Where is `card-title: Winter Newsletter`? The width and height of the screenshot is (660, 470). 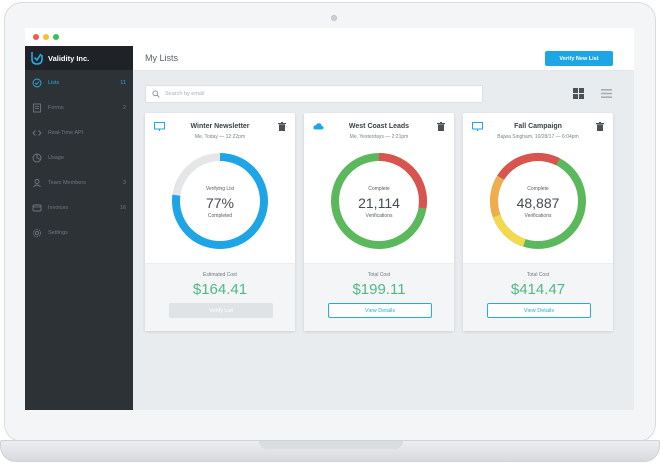 card-title: Winter Newsletter is located at coordinates (220, 126).